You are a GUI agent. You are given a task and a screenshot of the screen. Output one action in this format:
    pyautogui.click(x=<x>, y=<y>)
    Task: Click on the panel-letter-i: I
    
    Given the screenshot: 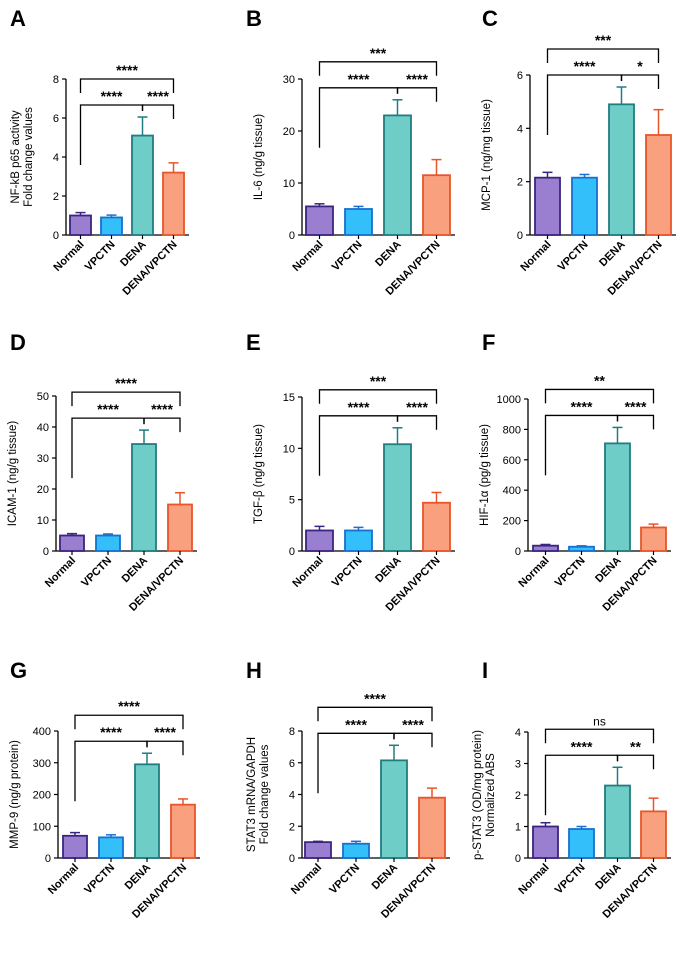 What is the action you would take?
    pyautogui.click(x=485, y=670)
    